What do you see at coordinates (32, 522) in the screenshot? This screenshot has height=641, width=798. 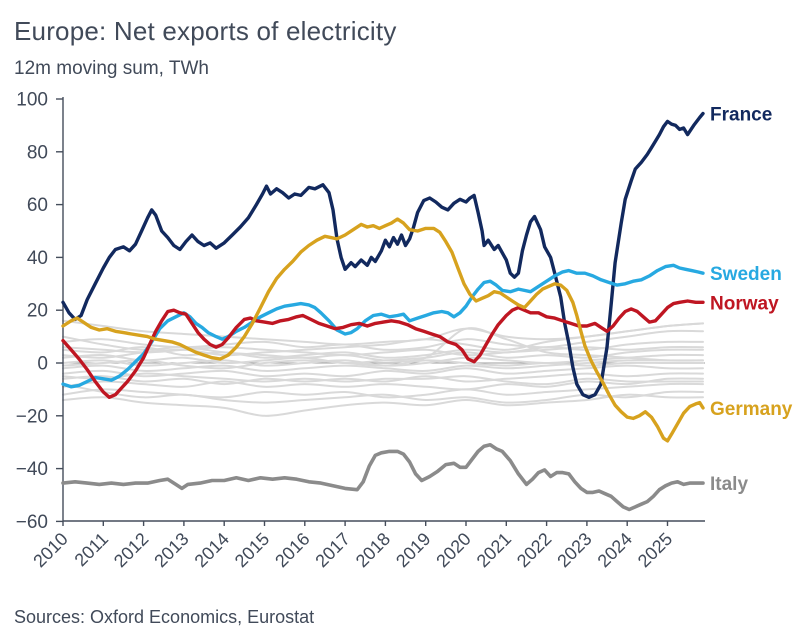 I see `y-tick-label: −60` at bounding box center [32, 522].